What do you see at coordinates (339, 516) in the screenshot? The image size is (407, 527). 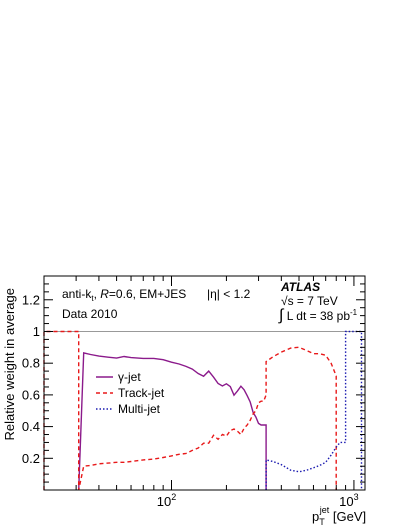 I see `x-axis-title: pTjet [GeV]` at bounding box center [339, 516].